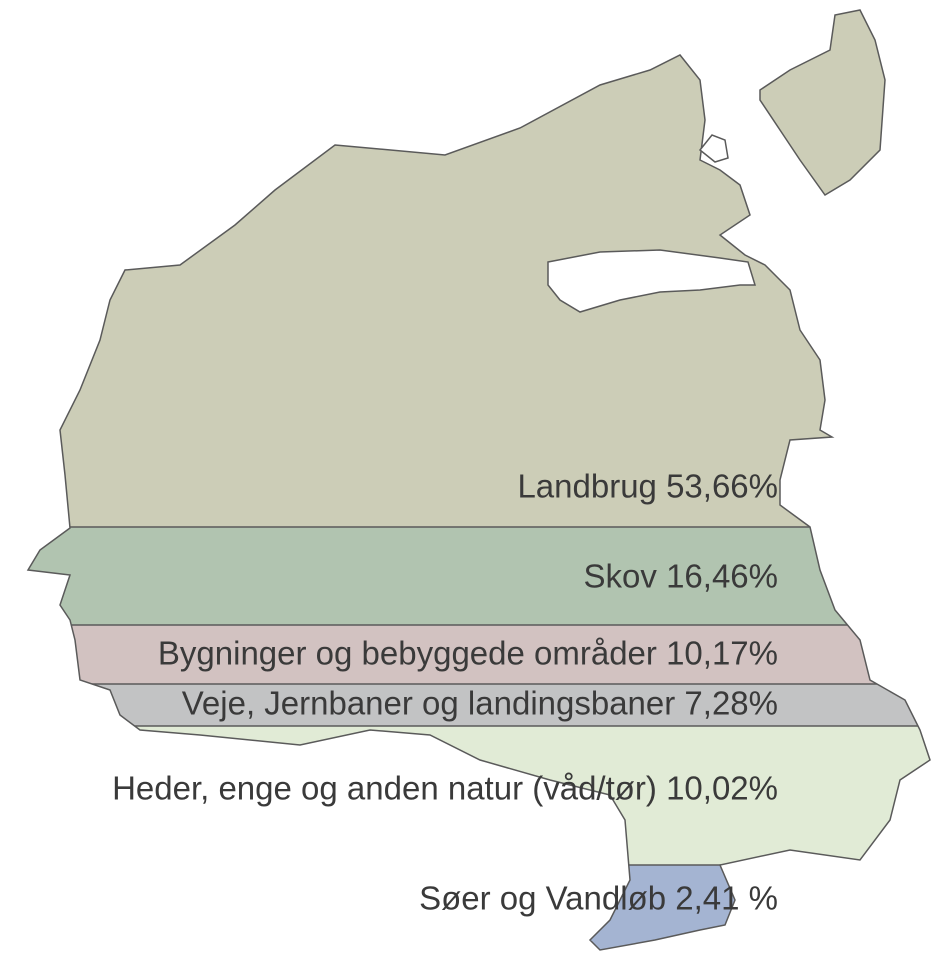  Describe the element at coordinates (713, 148) in the screenshot. I see `inlet` at that location.